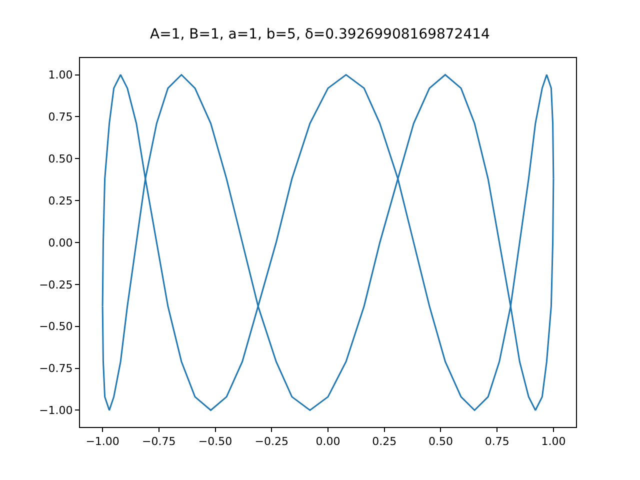 This screenshot has width=640, height=480. What do you see at coordinates (271, 441) in the screenshot?
I see `x-tick-label: −0.25` at bounding box center [271, 441].